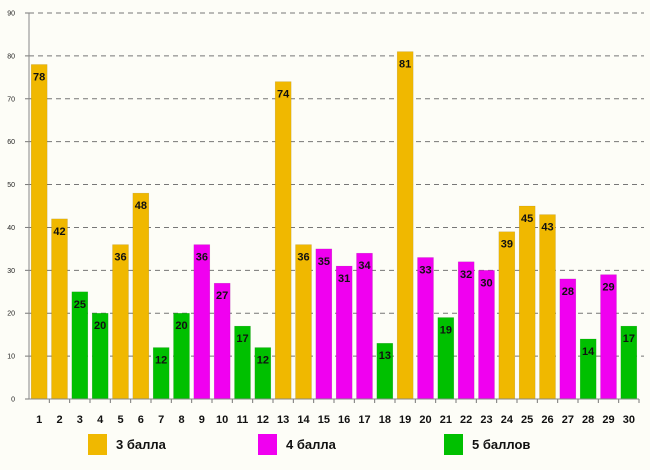  I want to click on x-tick-label: 1, so click(39, 420).